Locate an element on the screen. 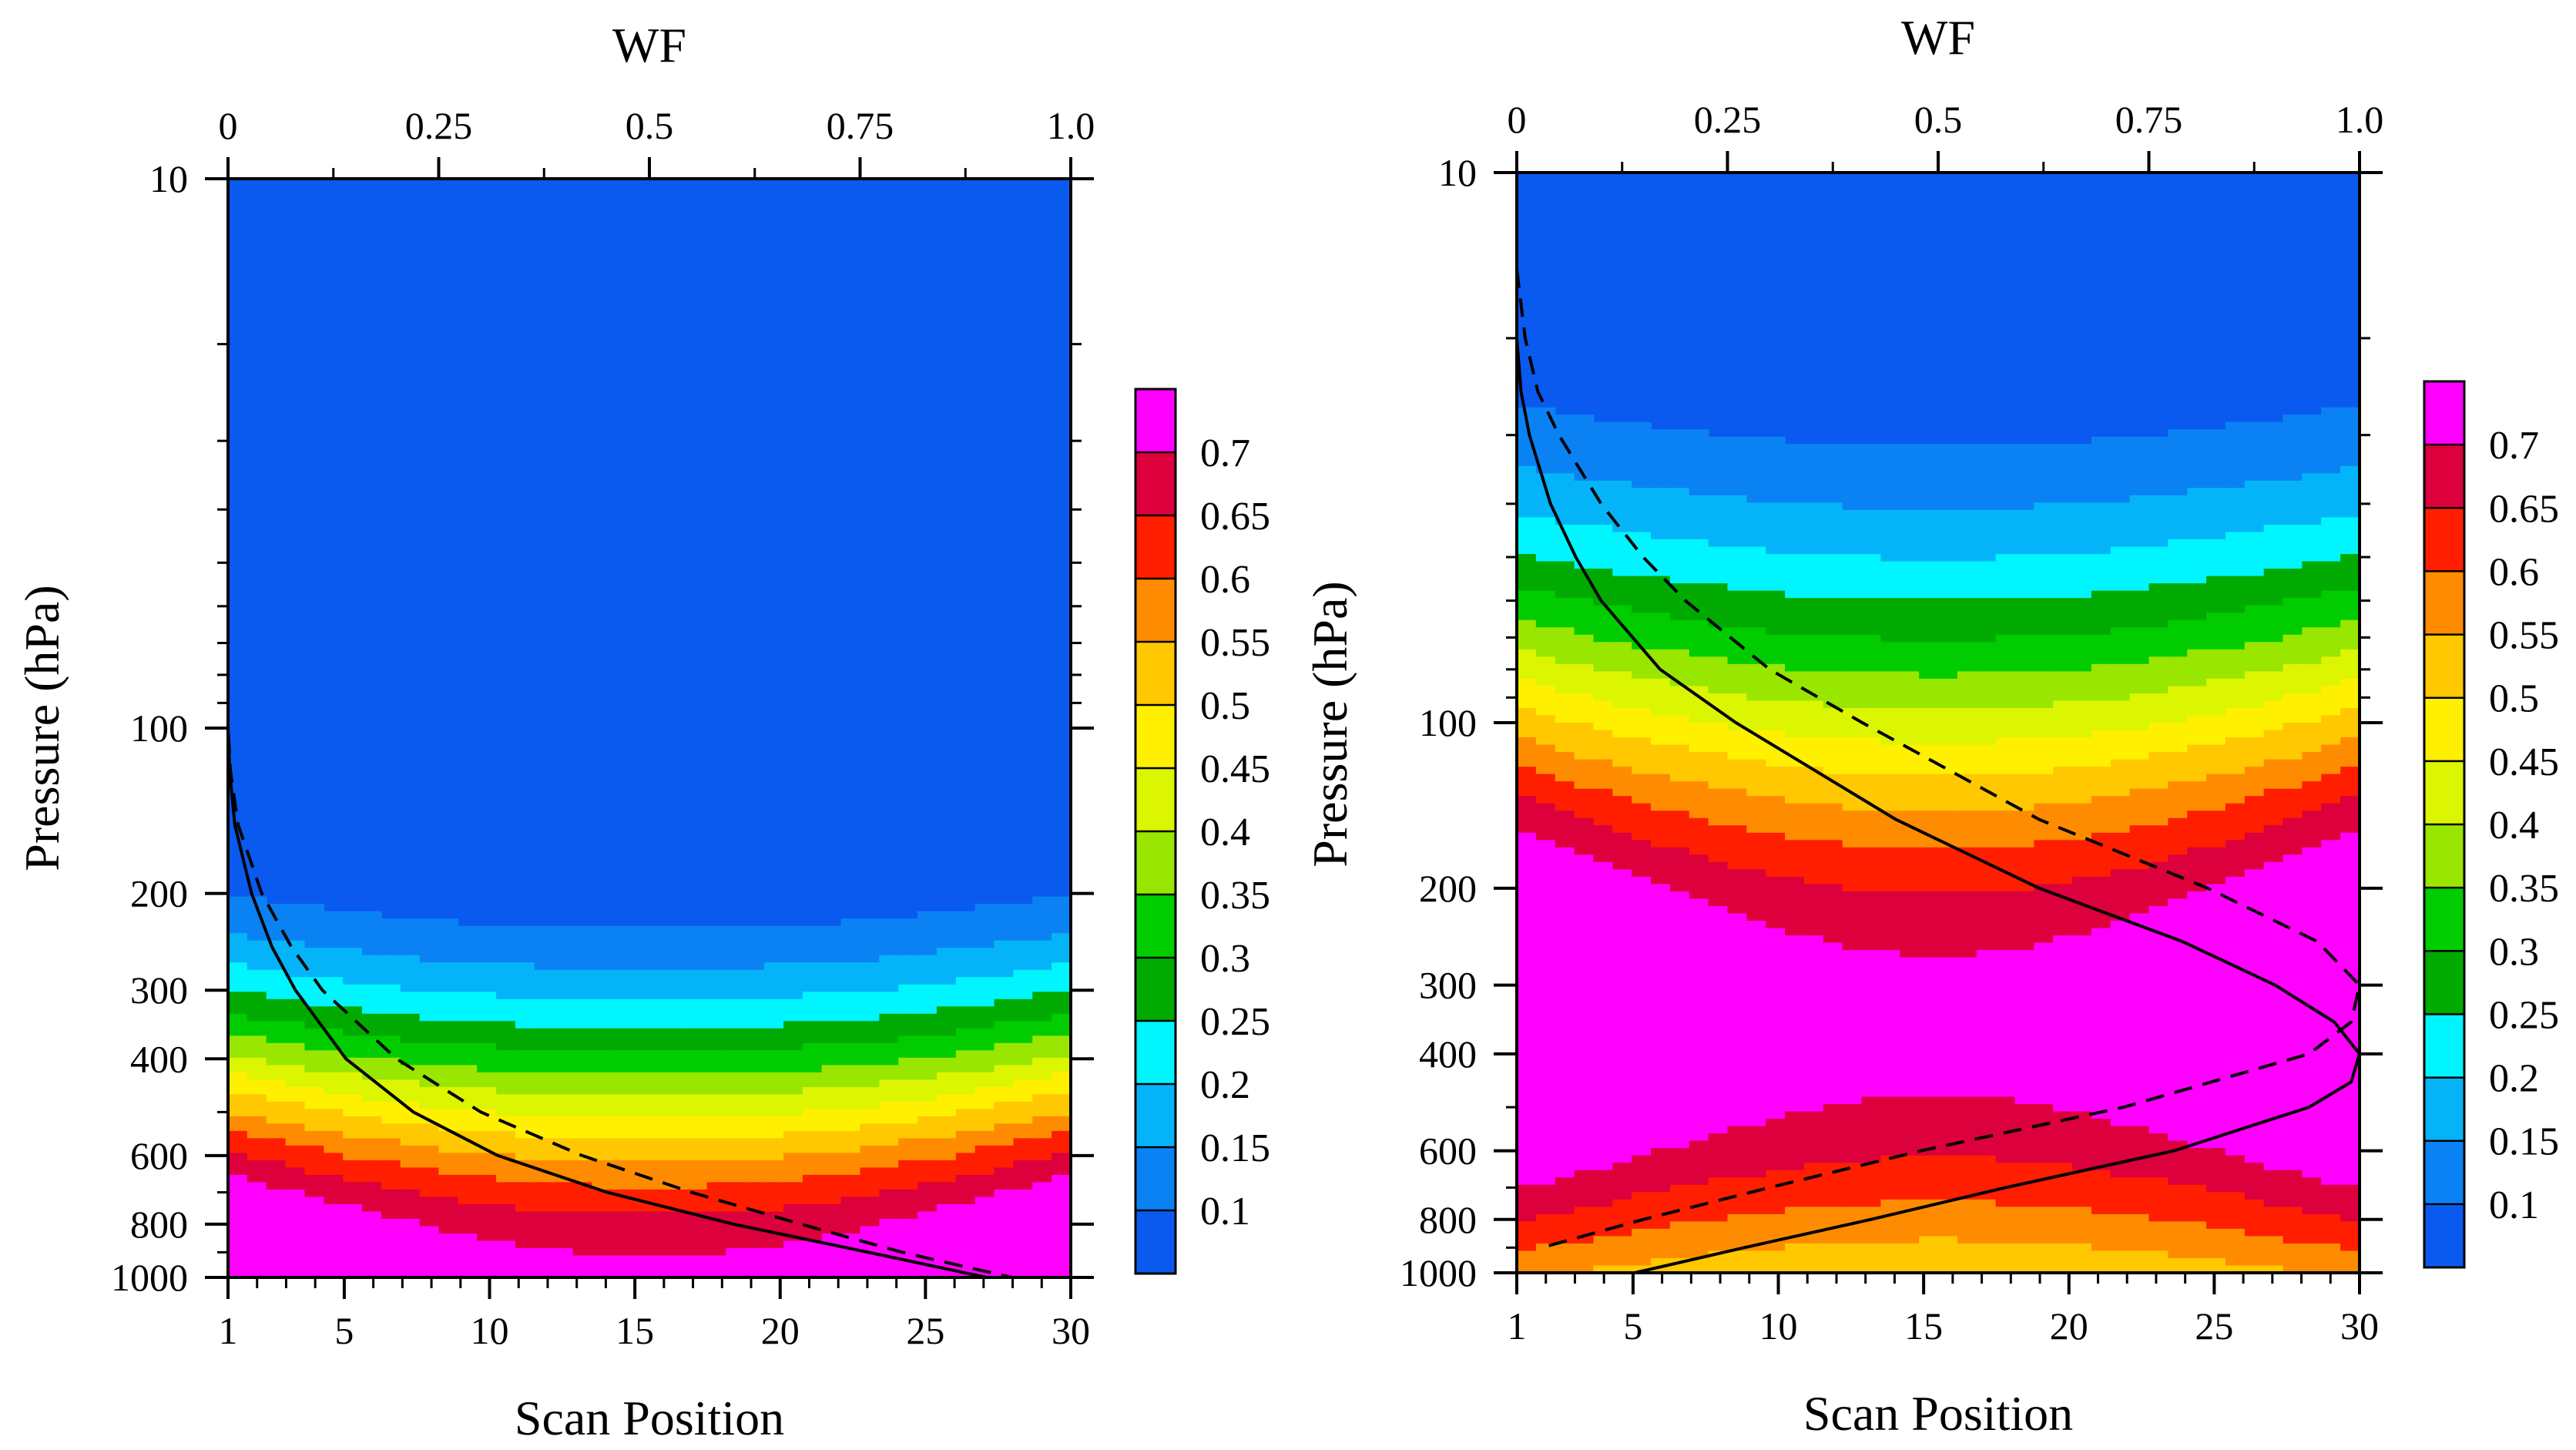 This screenshot has height=1450, width=2576. y-tick-label: 10 is located at coordinates (168, 178).